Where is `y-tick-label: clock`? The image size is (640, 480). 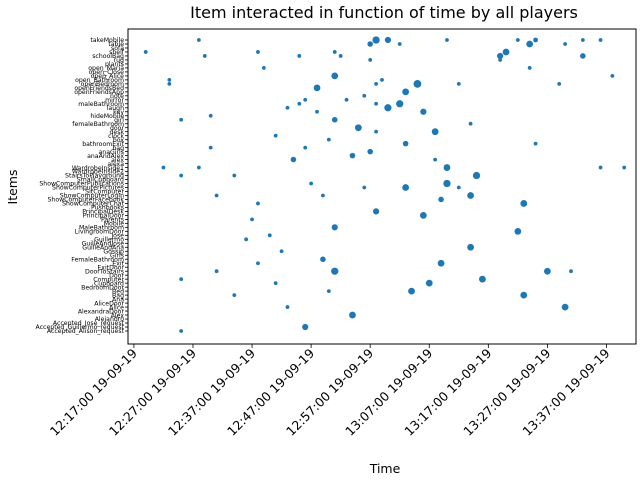
y-tick-label: clock is located at coordinates (116, 136).